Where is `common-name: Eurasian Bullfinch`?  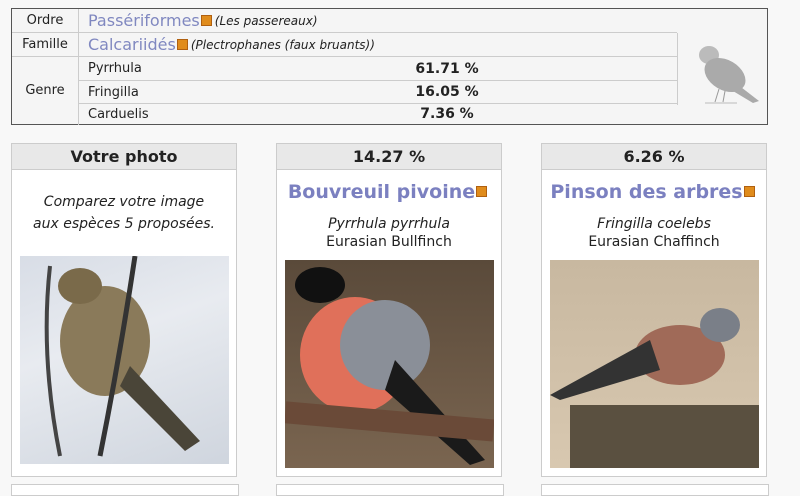 common-name: Eurasian Bullfinch is located at coordinates (389, 242).